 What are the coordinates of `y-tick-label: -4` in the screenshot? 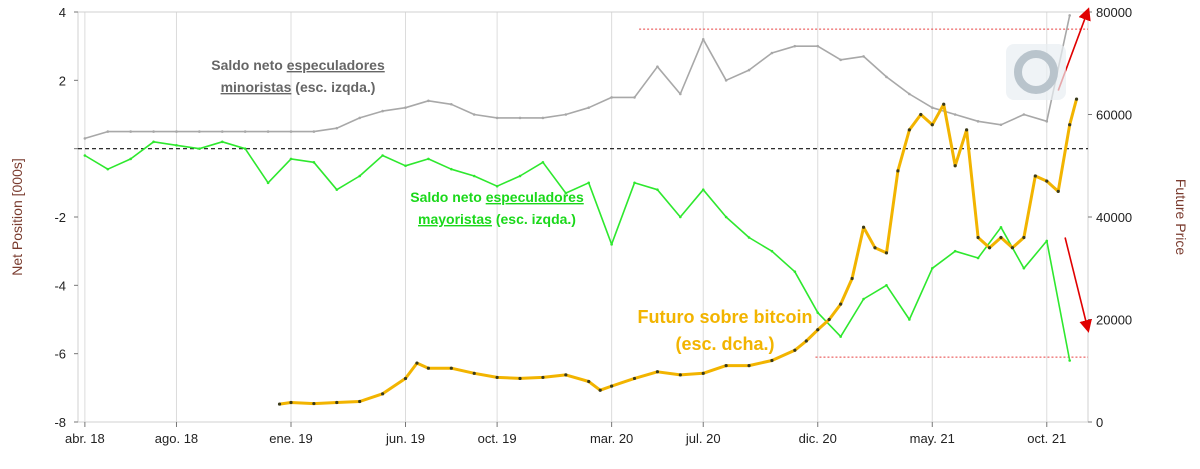 It's located at (60, 285).